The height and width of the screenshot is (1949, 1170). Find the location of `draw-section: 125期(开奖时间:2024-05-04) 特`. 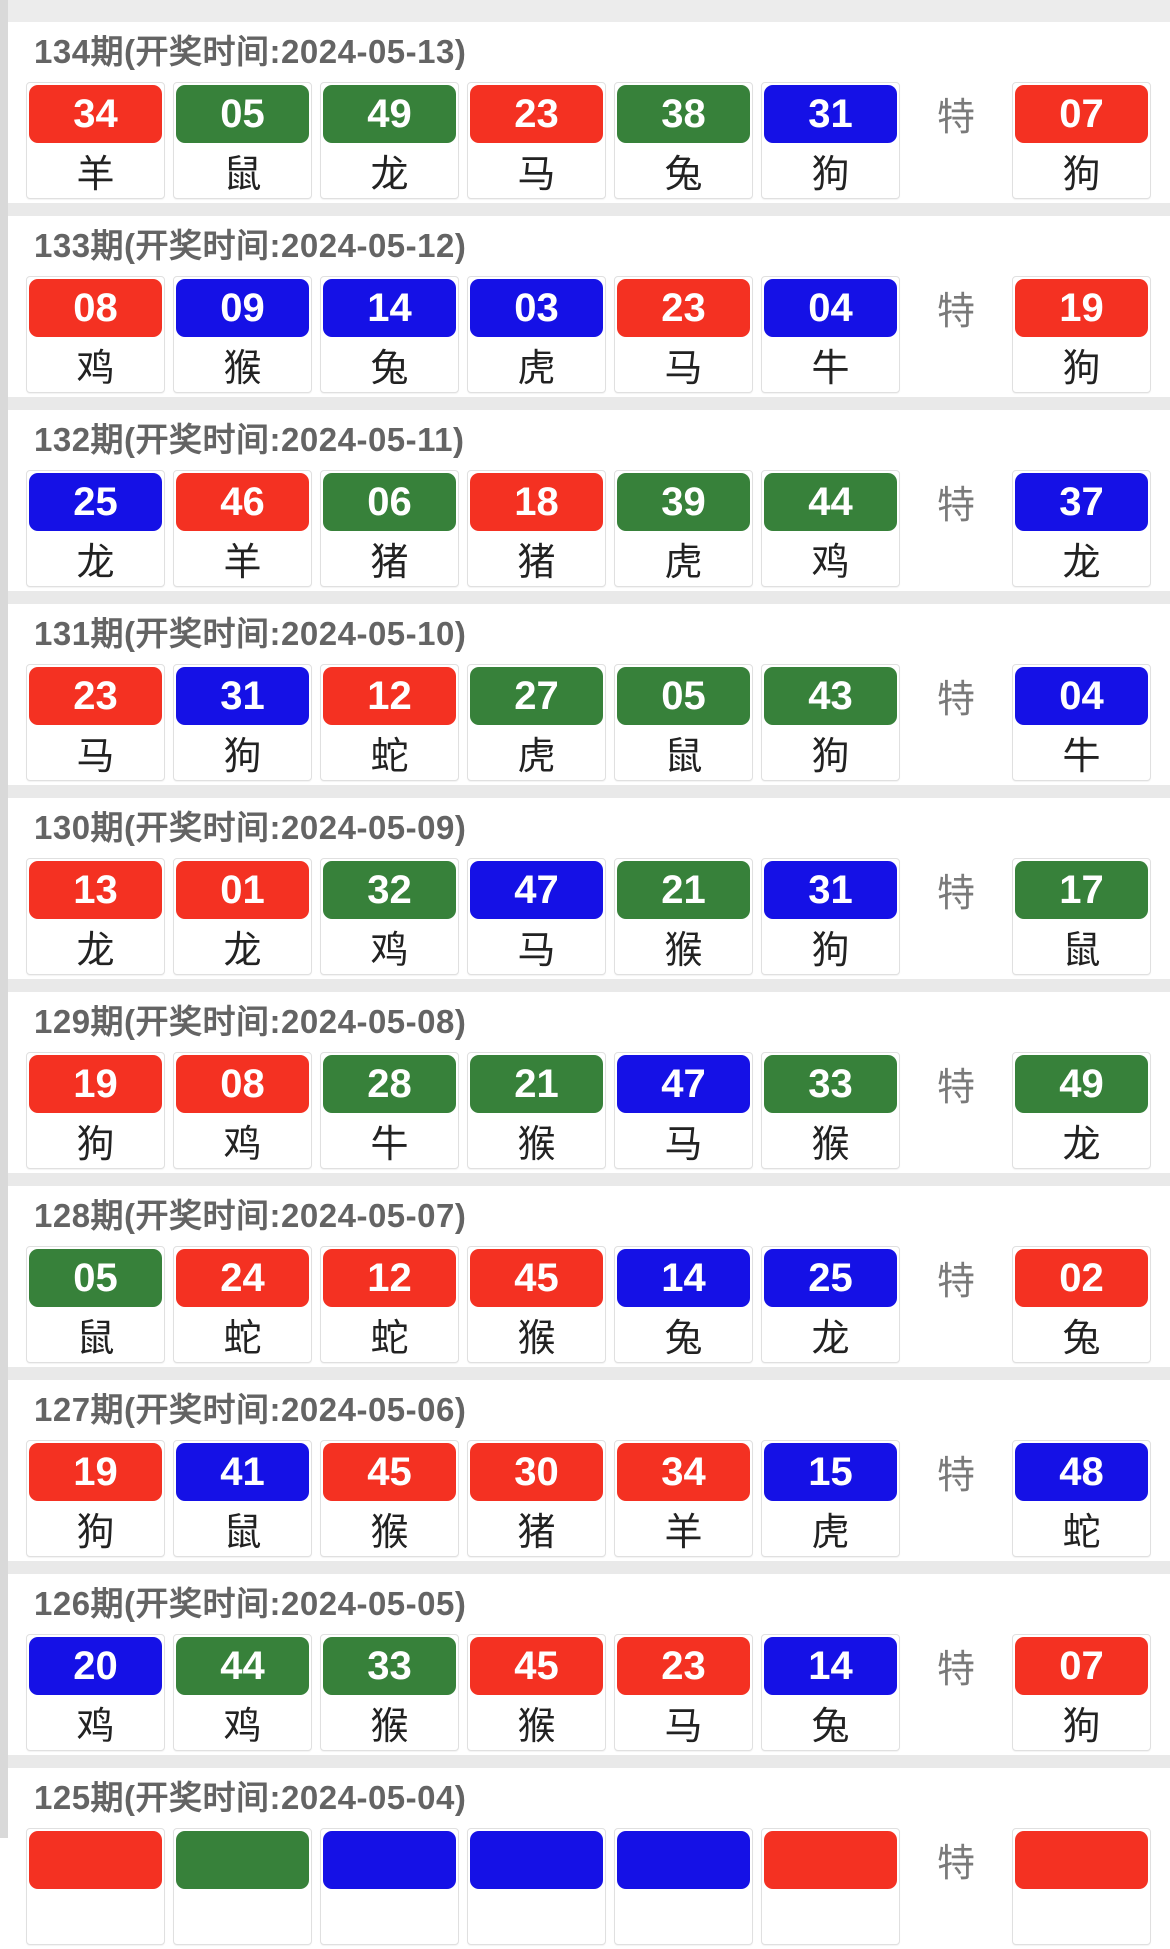

draw-section: 125期(开奖时间:2024-05-04) 特 is located at coordinates (585, 1858).